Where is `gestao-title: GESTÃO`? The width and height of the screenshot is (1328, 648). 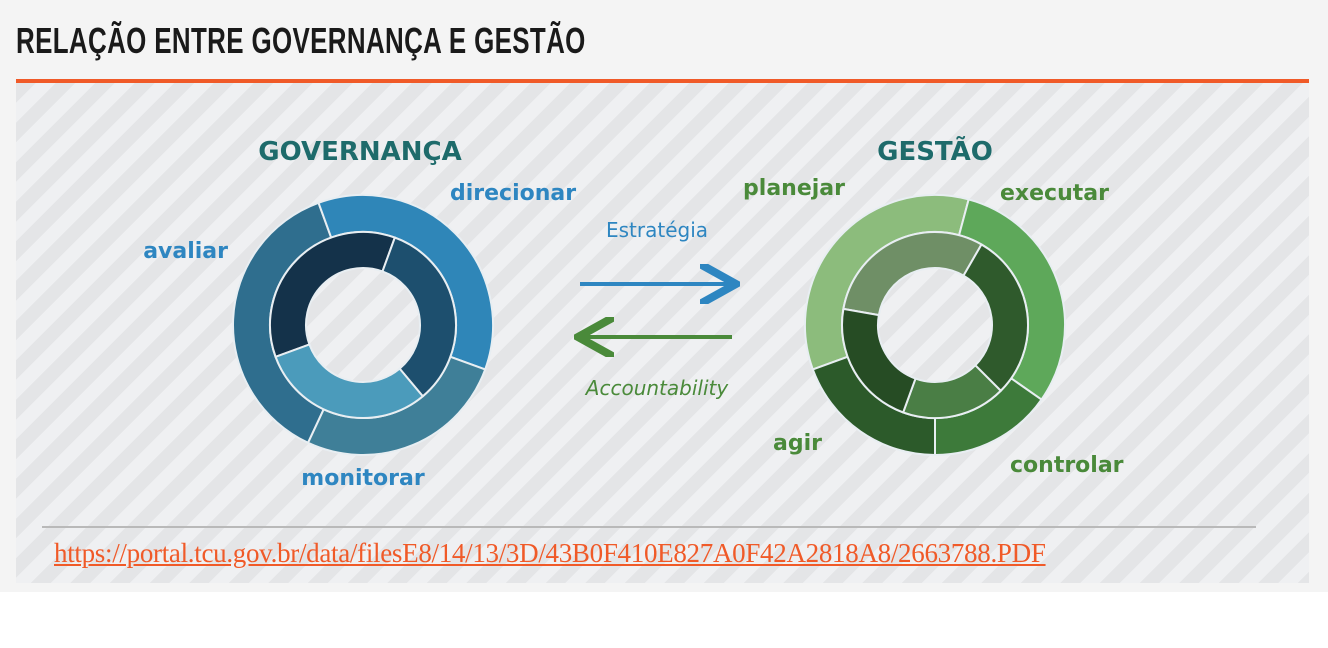
gestao-title: GESTÃO is located at coordinates (935, 151).